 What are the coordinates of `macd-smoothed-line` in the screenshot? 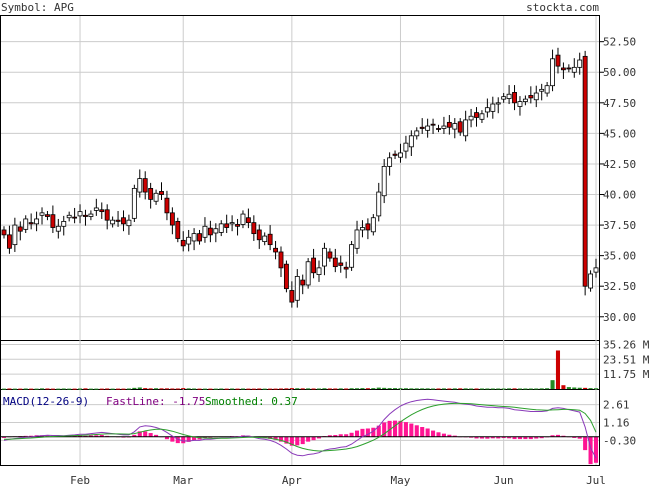 It's located at (300, 427).